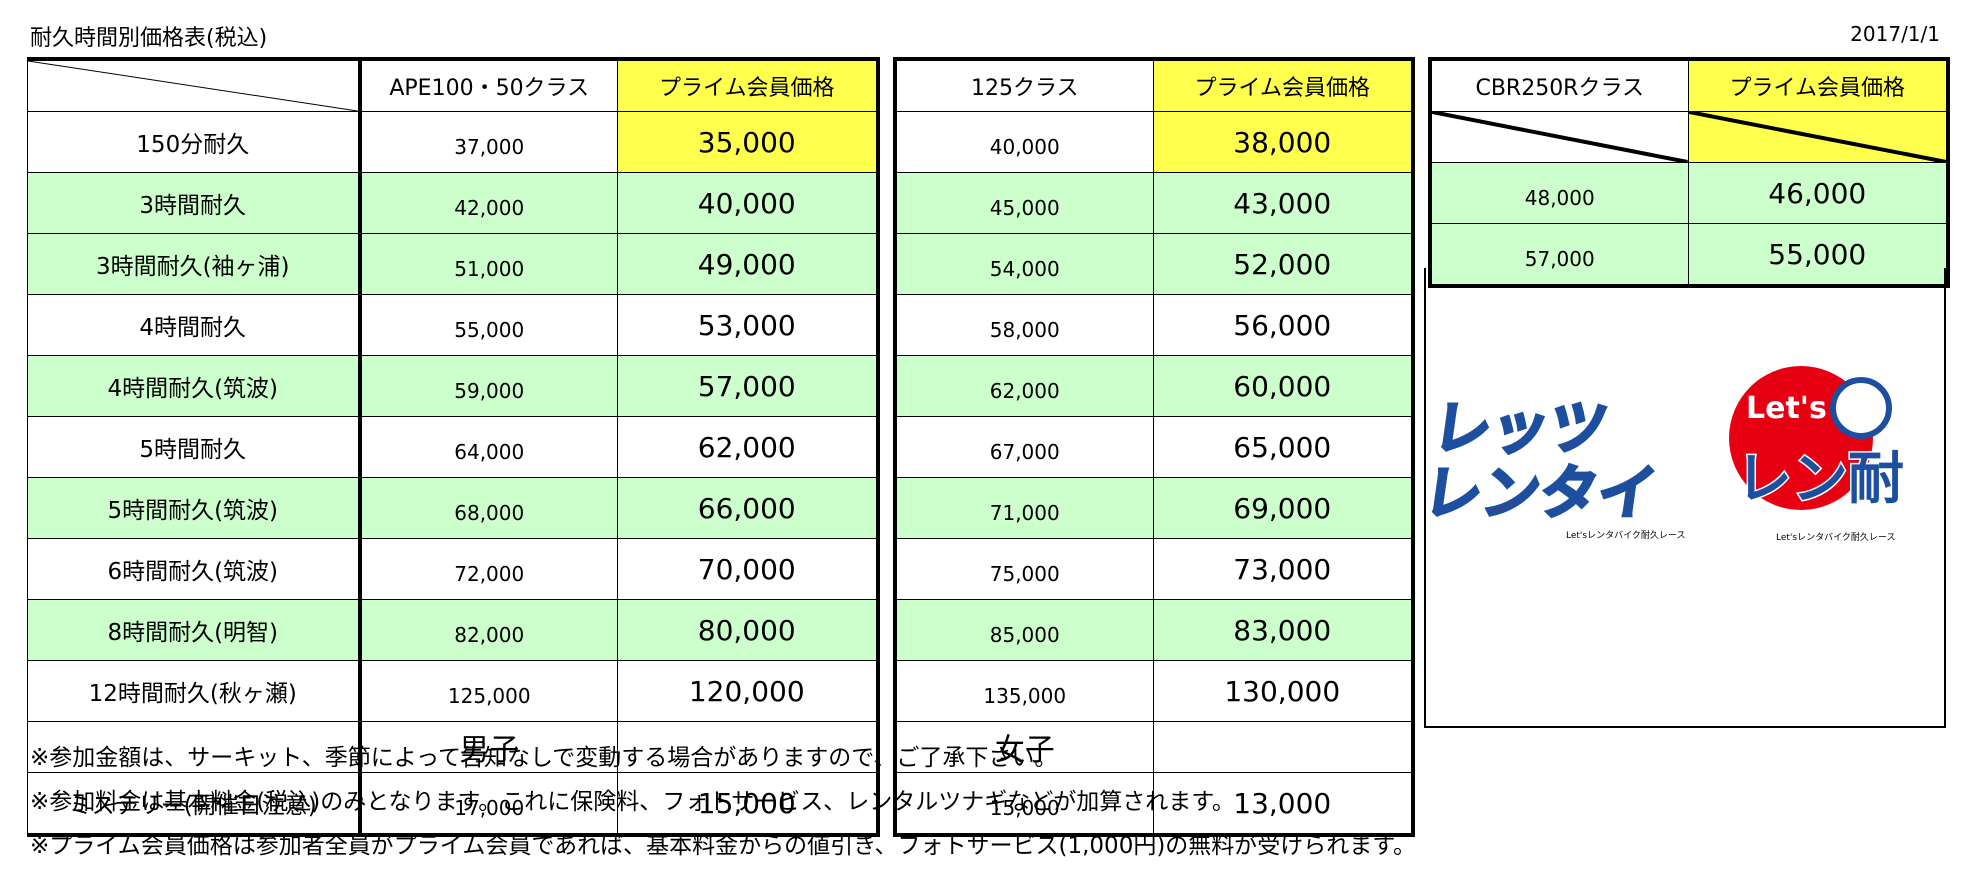 Image resolution: width=1970 pixels, height=882 pixels. I want to click on 125-price: 45,000, so click(1023, 203).